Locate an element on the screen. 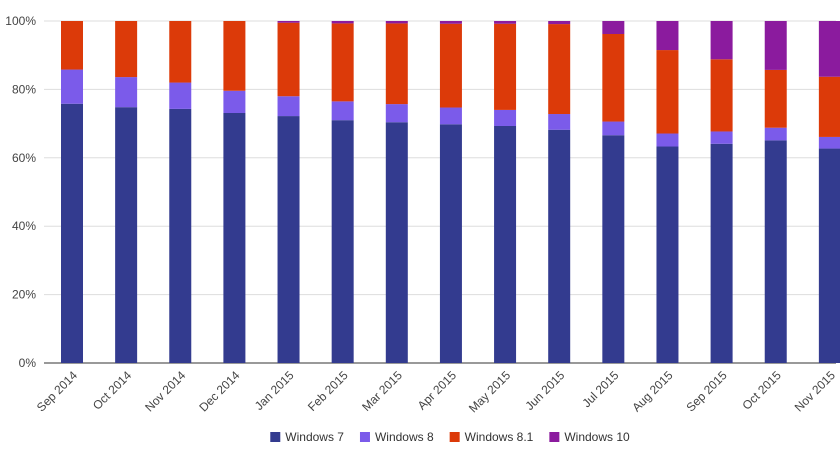 The height and width of the screenshot is (469, 840). x-tick-label: Oct 2015 is located at coordinates (762, 390).